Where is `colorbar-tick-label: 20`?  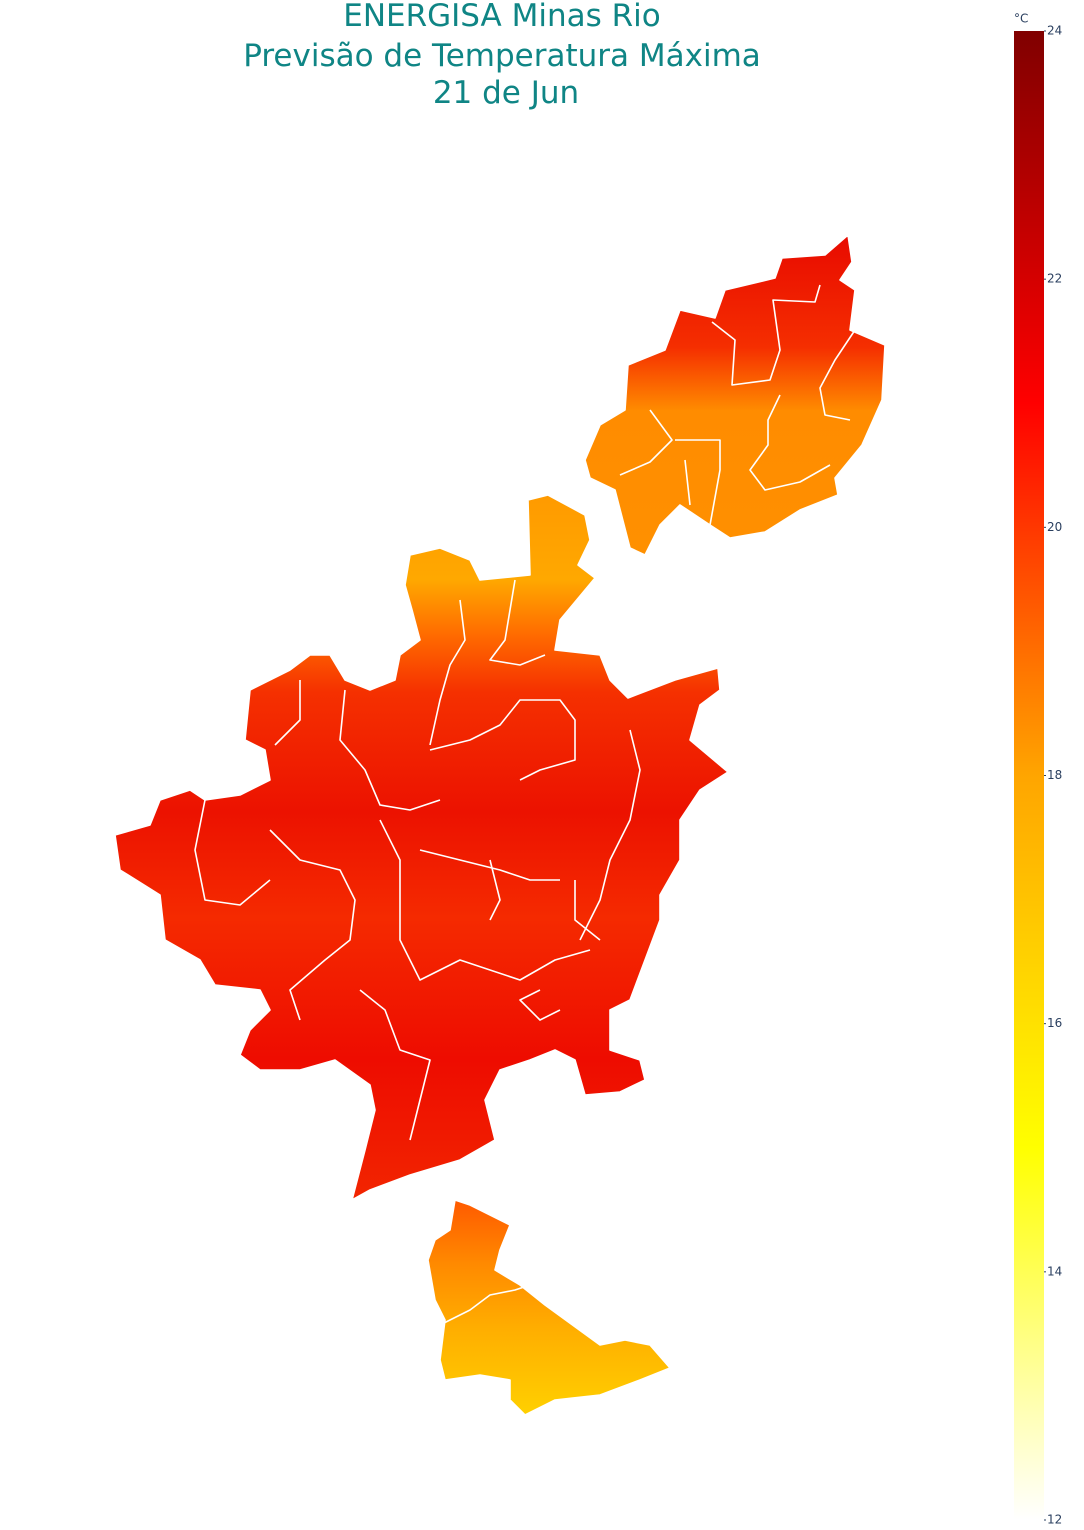
colorbar-tick-label: 20 is located at coordinates (1054, 527).